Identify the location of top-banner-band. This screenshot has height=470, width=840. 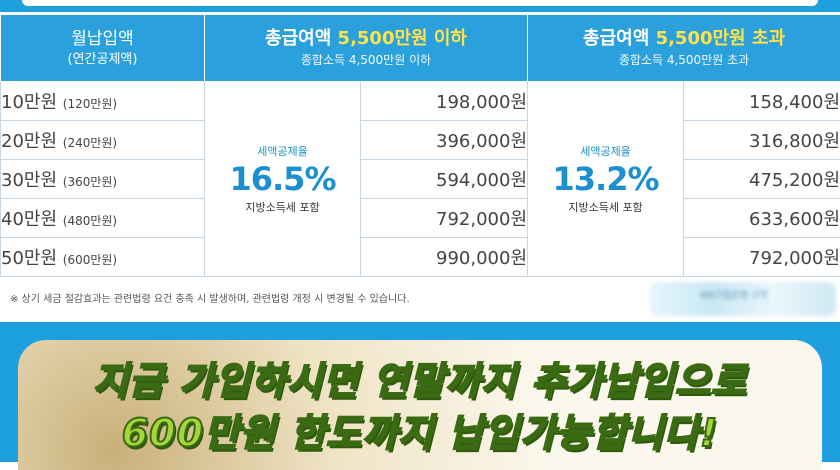
(420, 6).